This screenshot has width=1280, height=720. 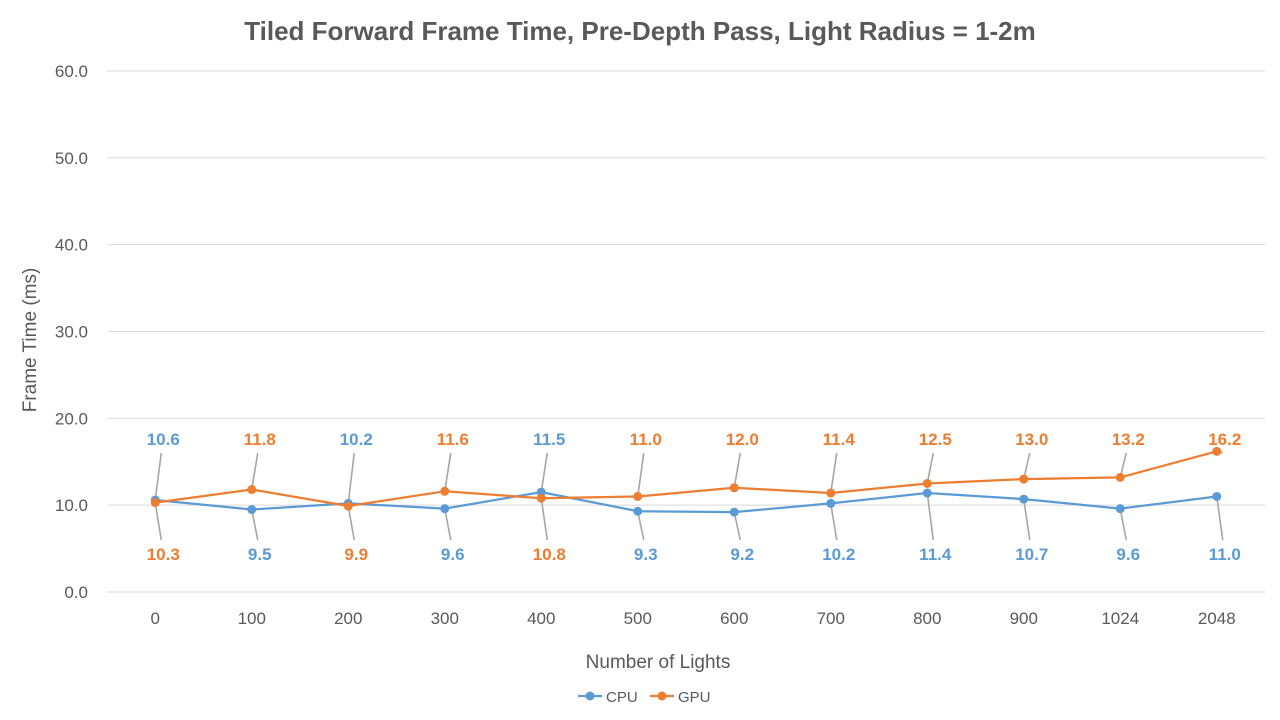 What do you see at coordinates (30, 340) in the screenshot?
I see `y-axis-title: Frame Time (ms)` at bounding box center [30, 340].